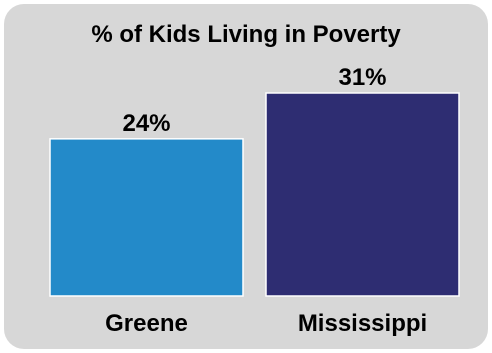  I want to click on data-label-mississippi: 31%, so click(362, 77).